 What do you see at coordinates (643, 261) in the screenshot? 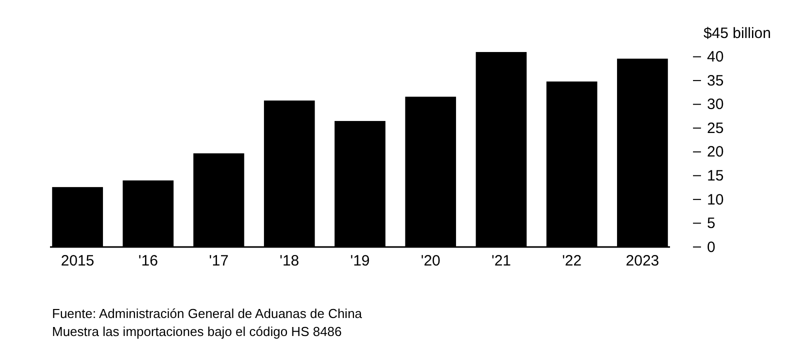
I see `x-tick-label: 2023` at bounding box center [643, 261].